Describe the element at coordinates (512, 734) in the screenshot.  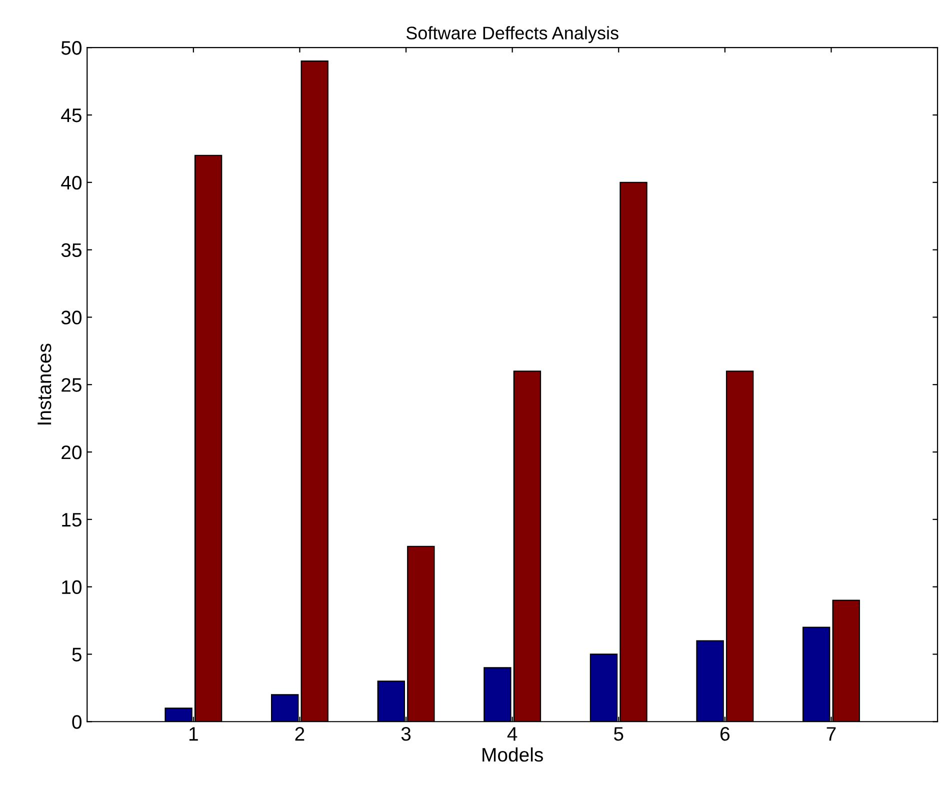
I see `x-tick-label: 4` at that location.